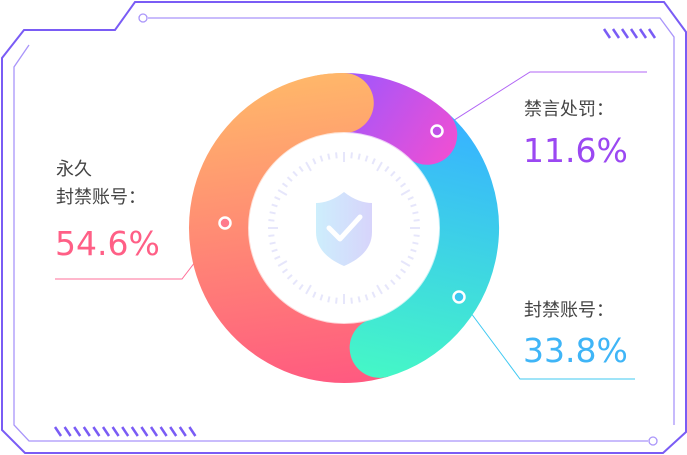 The width and height of the screenshot is (687, 455). Describe the element at coordinates (424, 241) in the screenshot. I see `slice-ban` at that location.